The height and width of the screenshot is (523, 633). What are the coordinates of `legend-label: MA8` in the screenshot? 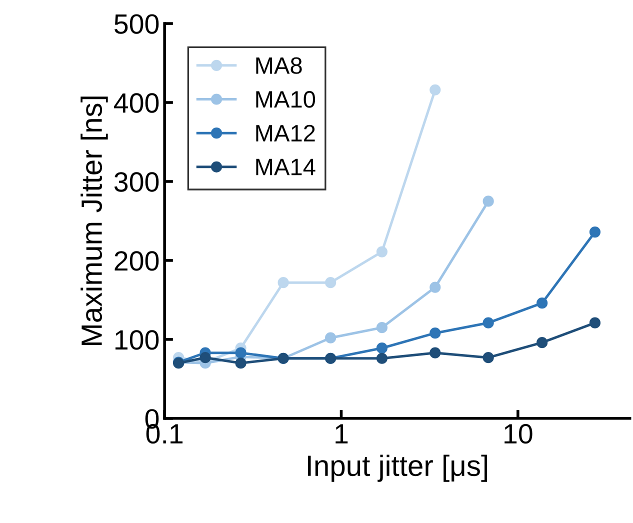 It's located at (279, 65).